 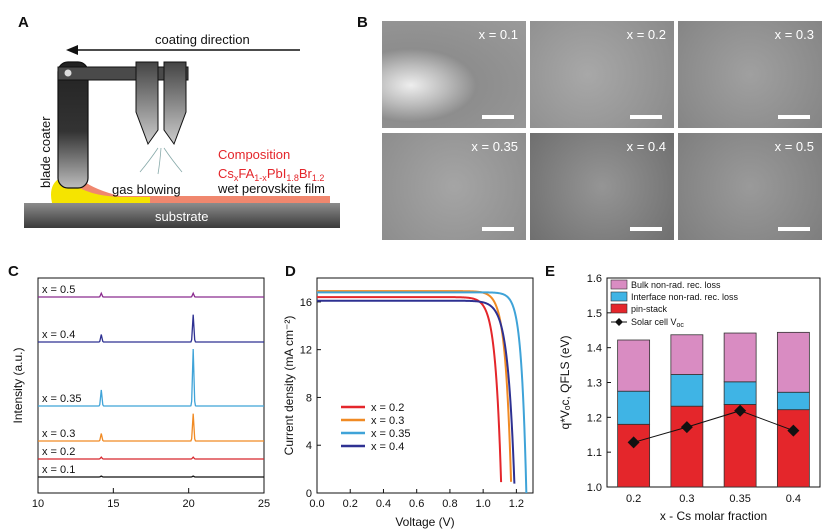 I want to click on panel-a-label: A, so click(x=23, y=22).